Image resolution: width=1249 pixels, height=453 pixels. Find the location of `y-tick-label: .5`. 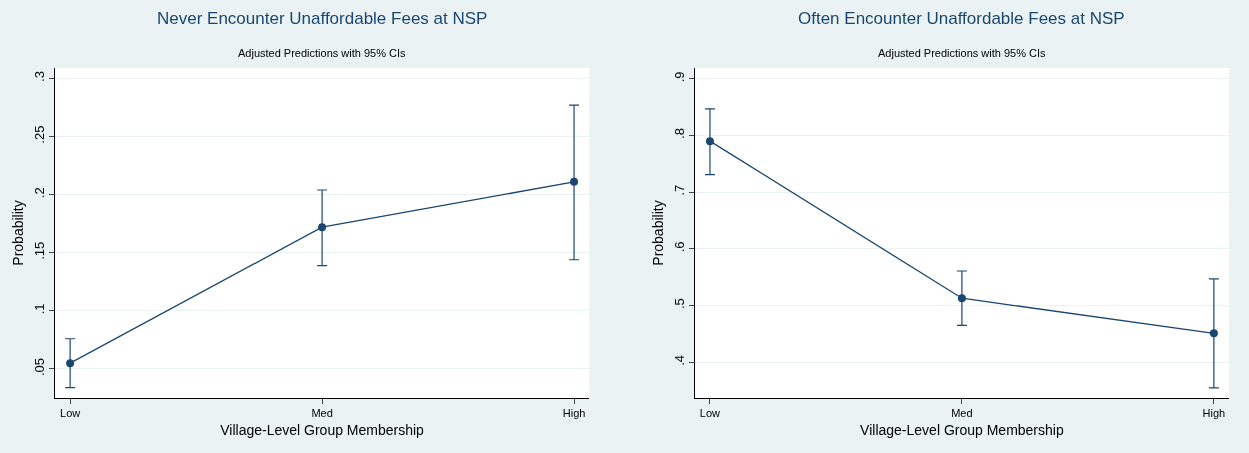

y-tick-label: .5 is located at coordinates (679, 304).